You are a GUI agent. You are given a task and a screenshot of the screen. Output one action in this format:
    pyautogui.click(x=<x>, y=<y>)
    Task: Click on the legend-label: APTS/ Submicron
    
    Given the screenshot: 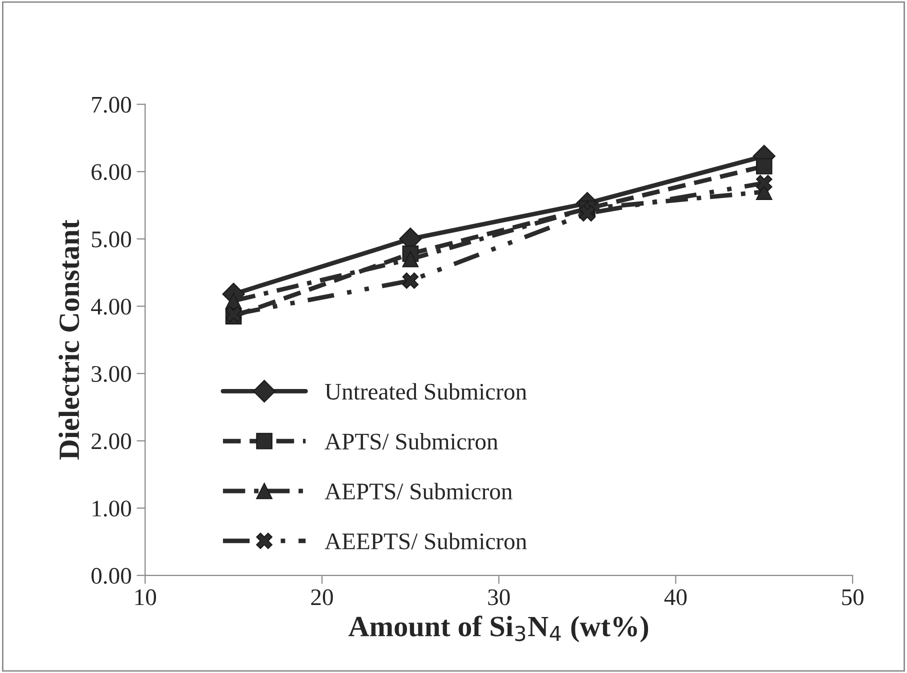 What is the action you would take?
    pyautogui.click(x=411, y=441)
    